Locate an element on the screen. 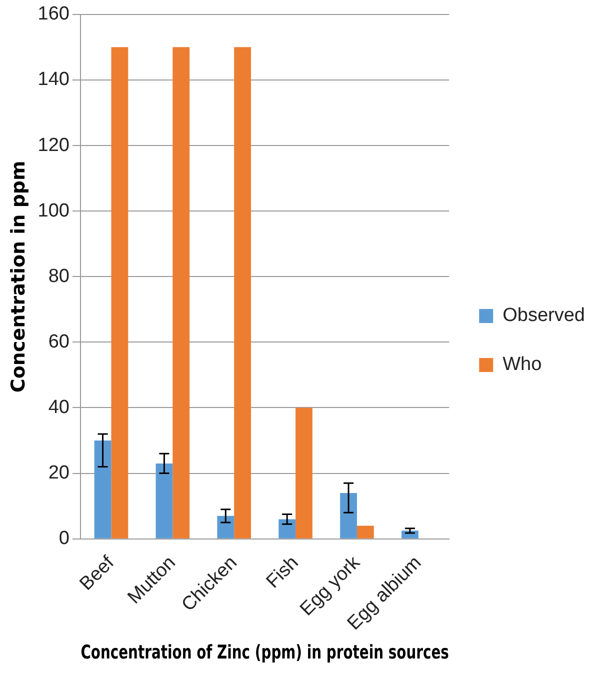 The width and height of the screenshot is (603, 673). y-tick-label: 20 is located at coordinates (59, 473).